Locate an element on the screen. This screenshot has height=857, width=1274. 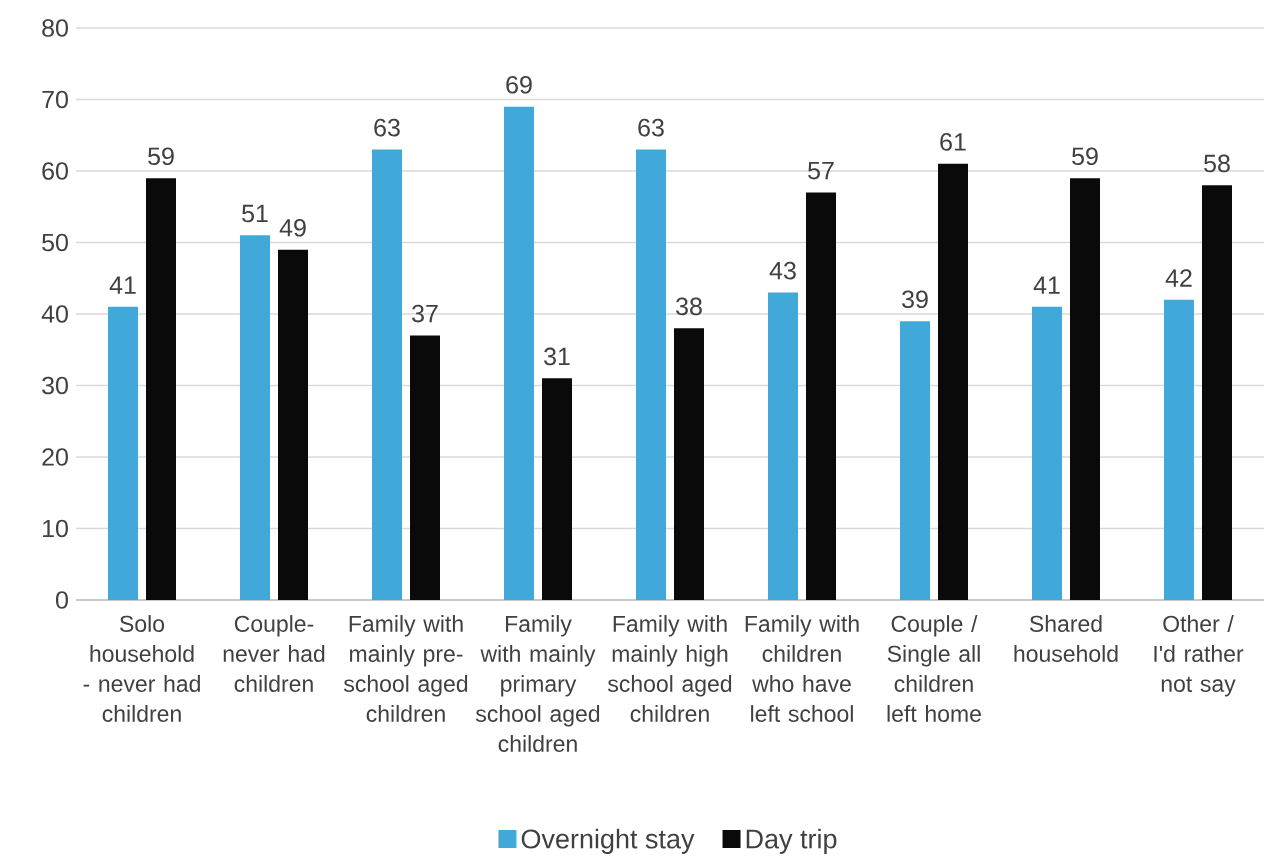
data-label: 38 is located at coordinates (689, 306).